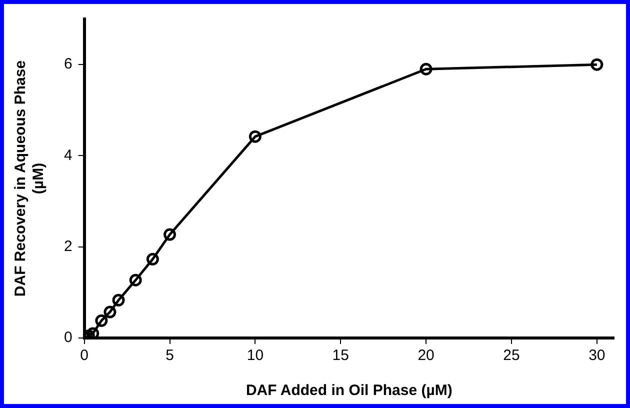 Image resolution: width=630 pixels, height=408 pixels. What do you see at coordinates (68, 155) in the screenshot?
I see `y-tick-label: 4` at bounding box center [68, 155].